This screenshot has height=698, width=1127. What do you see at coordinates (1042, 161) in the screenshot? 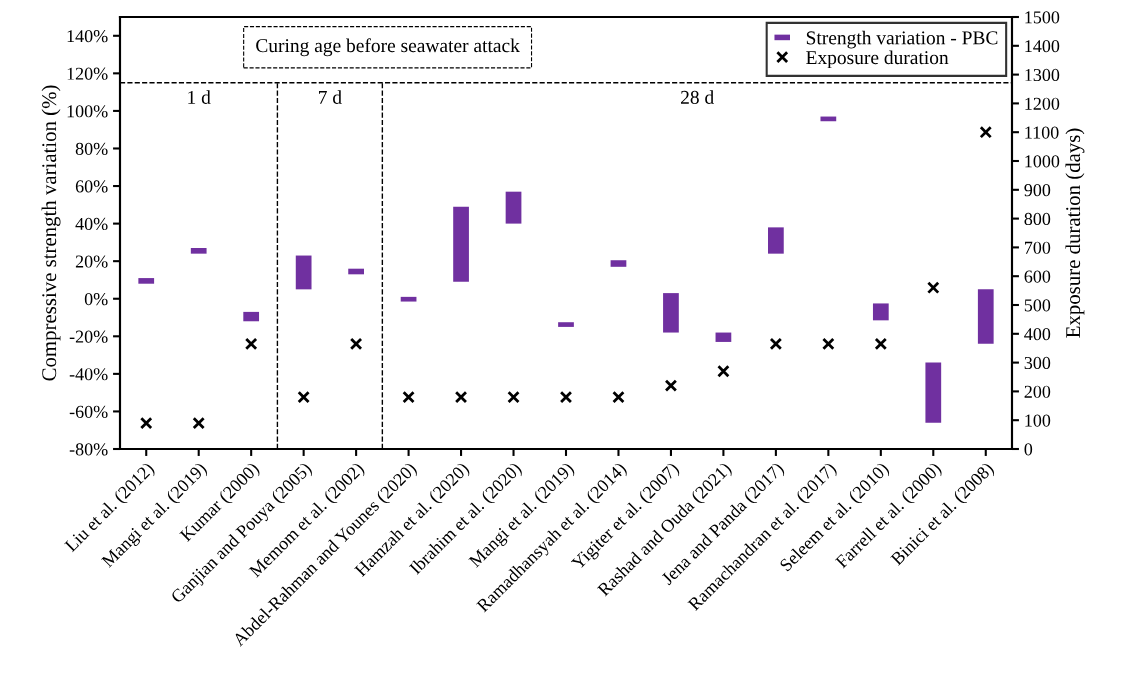
I see `y2-tick-label: 1000` at bounding box center [1042, 161].